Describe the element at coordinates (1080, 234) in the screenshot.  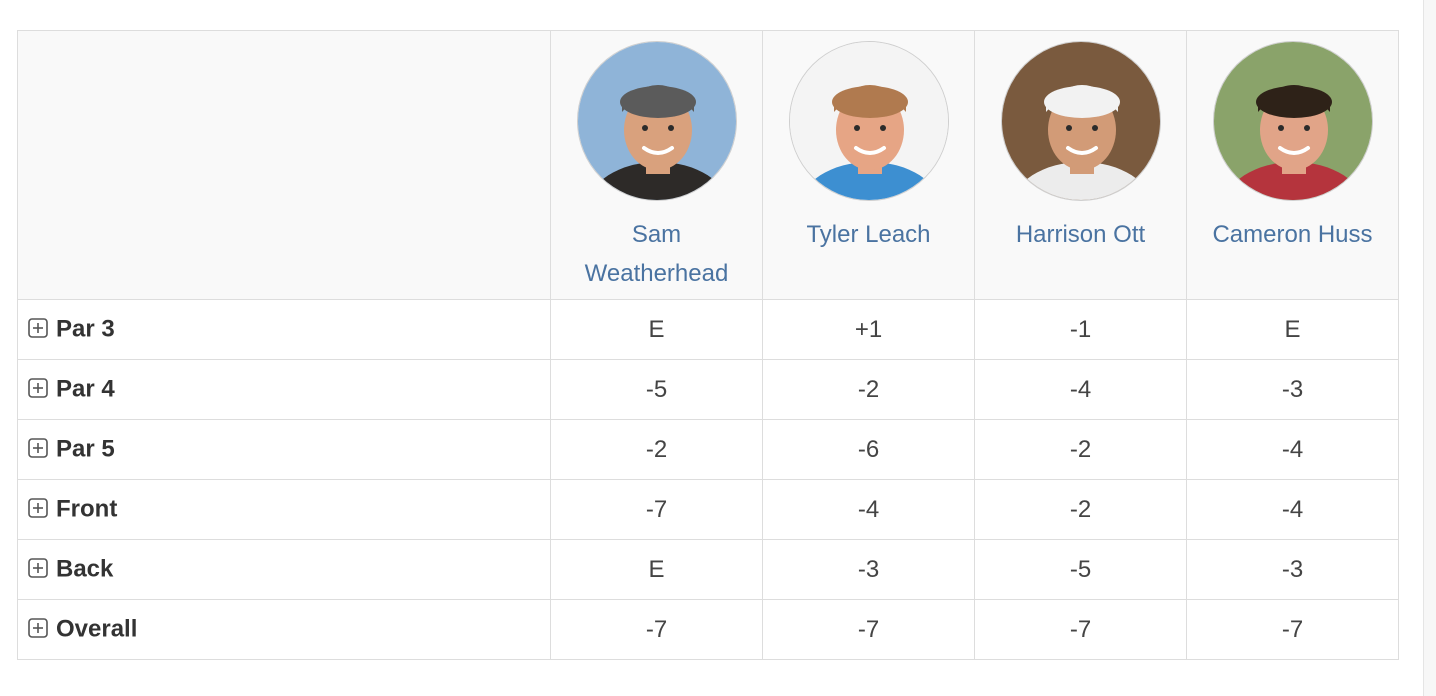
I see `player-name-link: Harrison Ott` at that location.